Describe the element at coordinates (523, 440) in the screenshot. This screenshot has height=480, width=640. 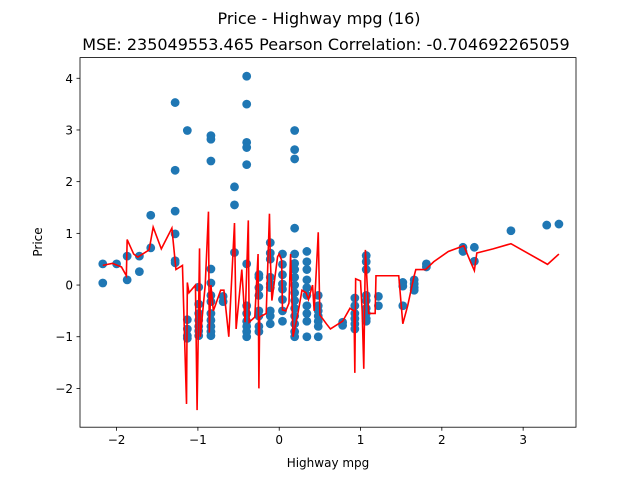
I see `x-tick-label: 3` at that location.